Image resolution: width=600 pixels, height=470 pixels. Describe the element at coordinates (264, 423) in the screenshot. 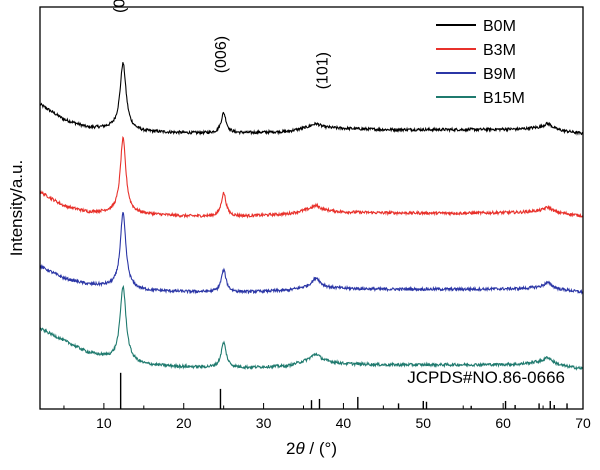

I see `x-tick-label: 30` at that location.